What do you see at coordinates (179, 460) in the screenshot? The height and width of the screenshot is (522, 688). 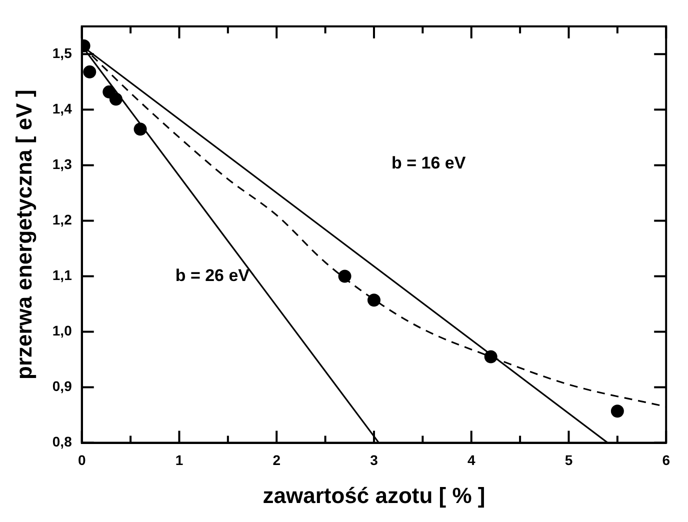 I see `x-tick-label: 1` at bounding box center [179, 460].